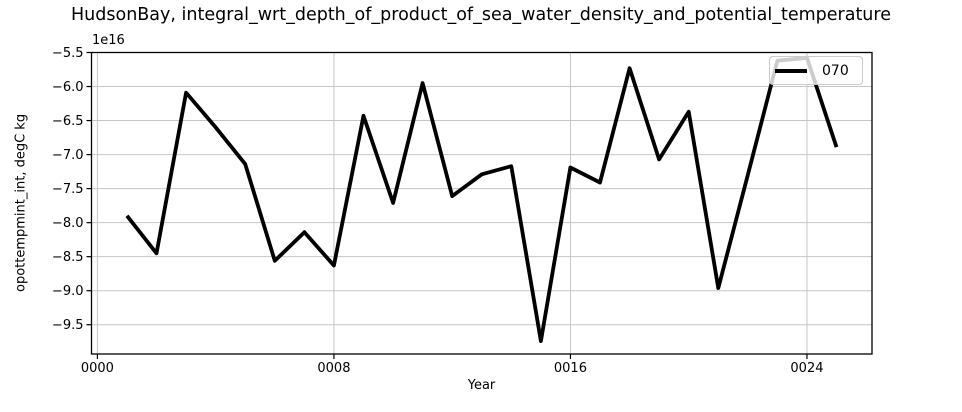 The width and height of the screenshot is (962, 412). What do you see at coordinates (481, 385) in the screenshot?
I see `x-axis-label: Year` at bounding box center [481, 385].